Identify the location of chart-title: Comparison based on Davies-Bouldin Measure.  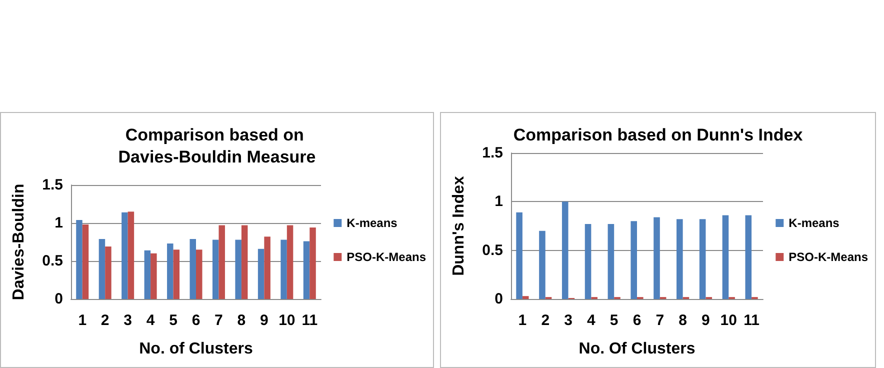
(217, 146).